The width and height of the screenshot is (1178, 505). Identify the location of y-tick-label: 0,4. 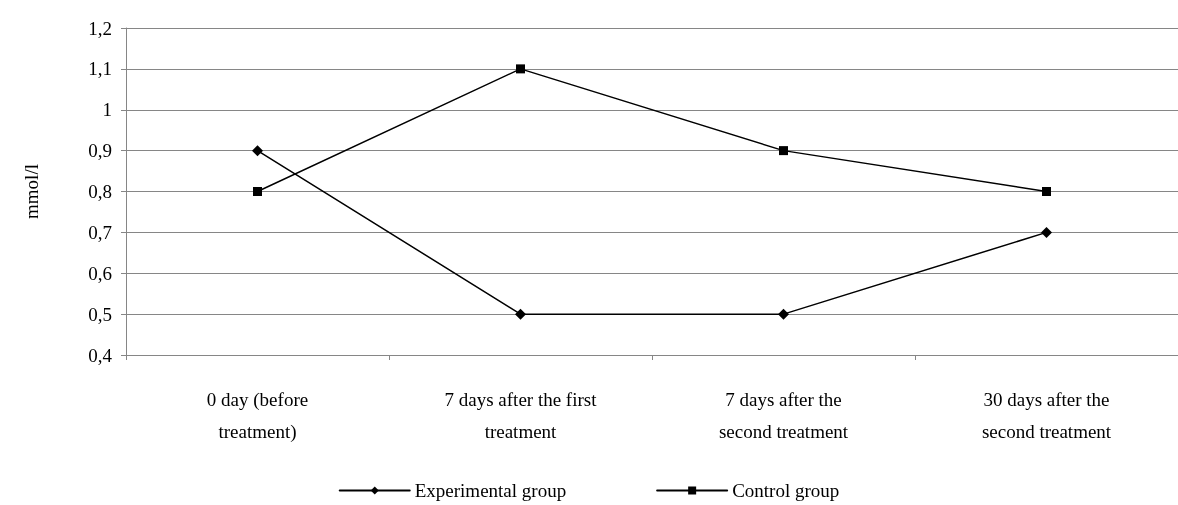
(100, 355).